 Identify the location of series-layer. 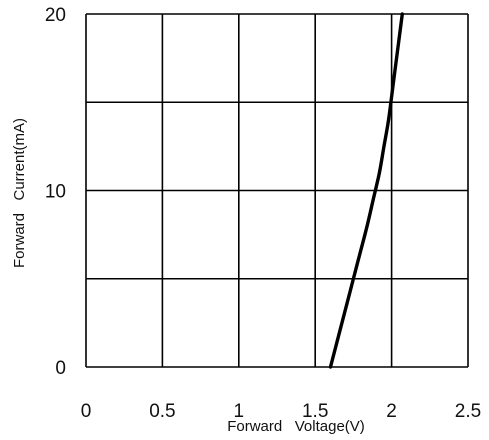
(366, 190).